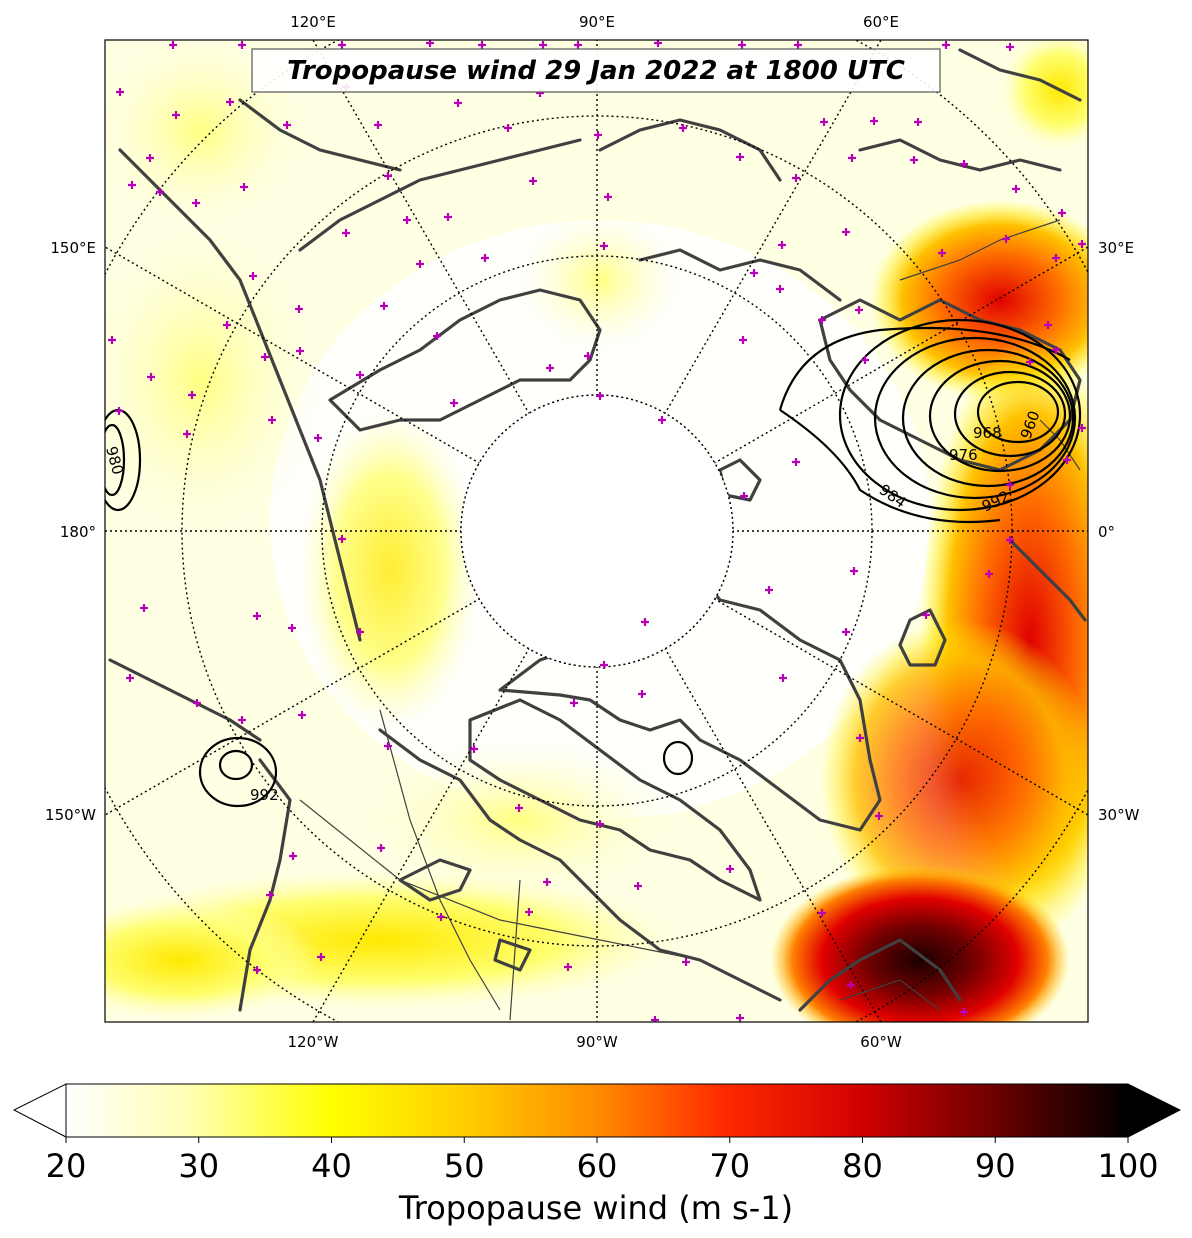 This screenshot has width=1192, height=1238. Describe the element at coordinates (995, 1166) in the screenshot. I see `colorbar-tick-label: 90` at that location.